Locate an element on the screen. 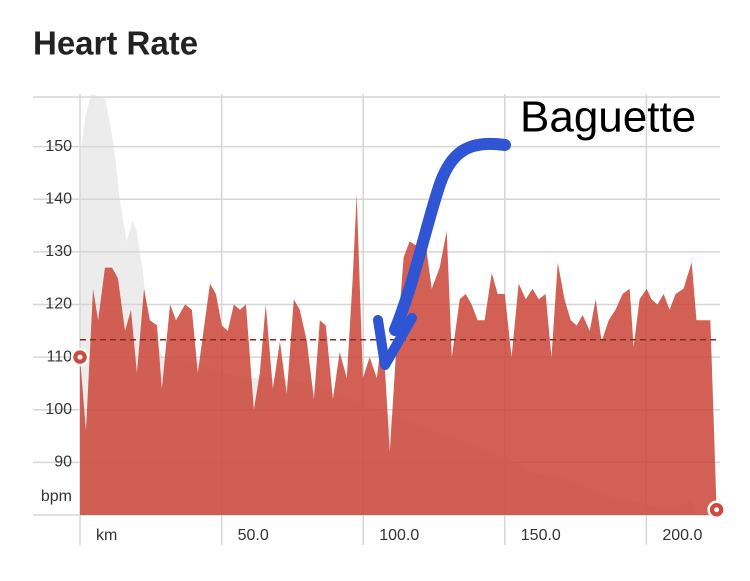 This screenshot has height=581, width=750. arrow is located at coordinates (450, 236).